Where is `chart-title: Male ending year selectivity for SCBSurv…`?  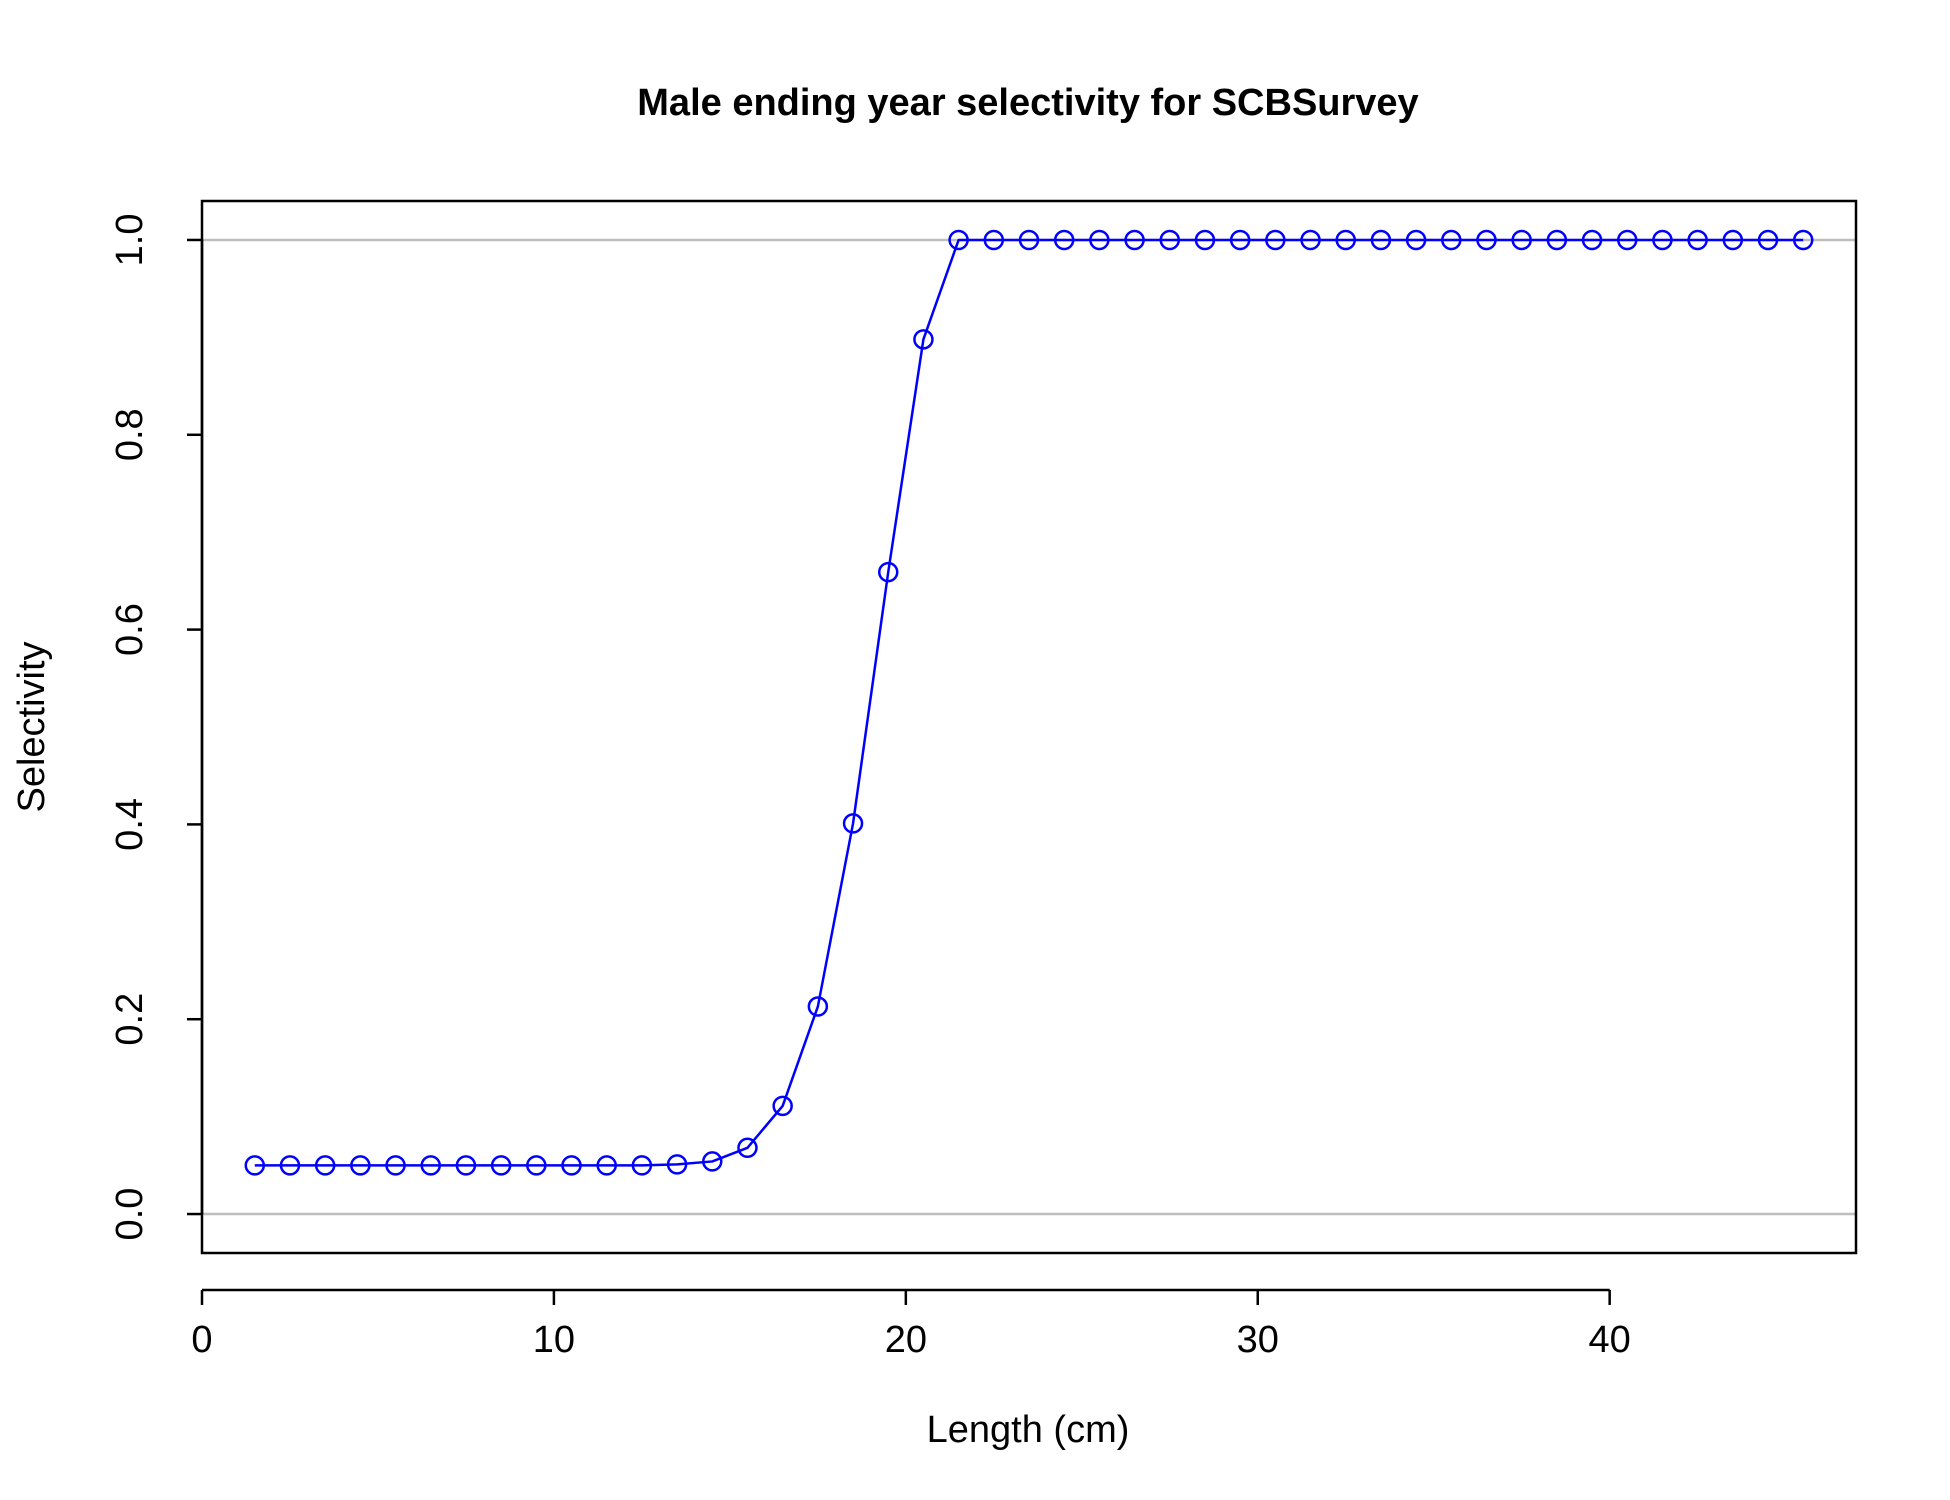
chart-title: Male ending year selectivity for SCBSurv… is located at coordinates (1027, 103).